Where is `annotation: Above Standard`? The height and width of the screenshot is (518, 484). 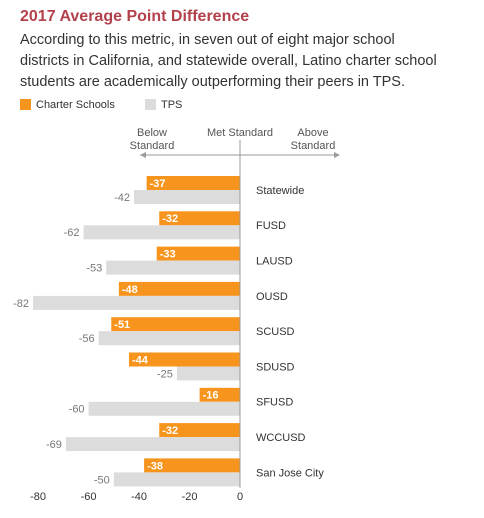
annotation: Above Standard is located at coordinates (313, 139).